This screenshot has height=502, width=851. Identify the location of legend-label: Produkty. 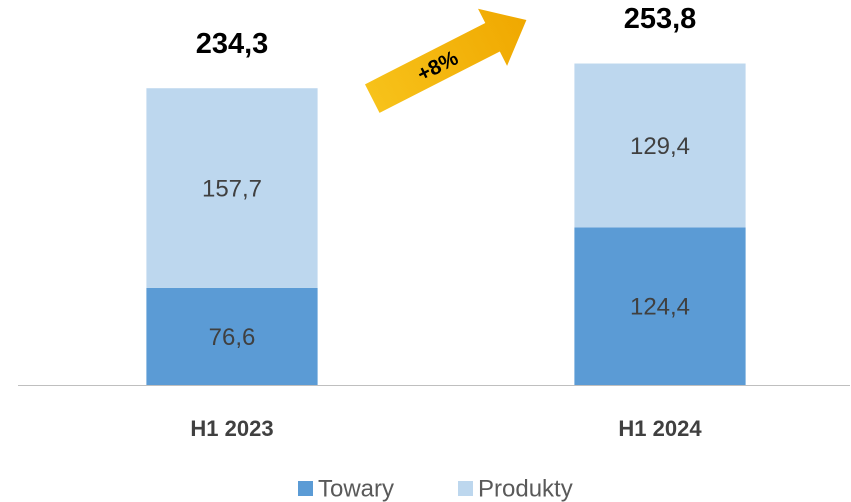
(525, 488).